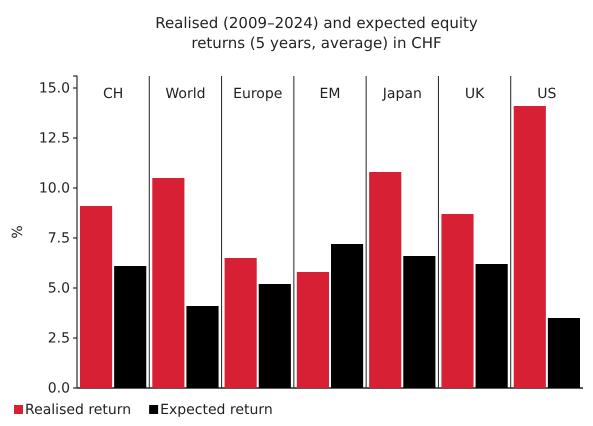 Image resolution: width=593 pixels, height=426 pixels. What do you see at coordinates (54, 138) in the screenshot?
I see `y-tick-label: 12.5` at bounding box center [54, 138].